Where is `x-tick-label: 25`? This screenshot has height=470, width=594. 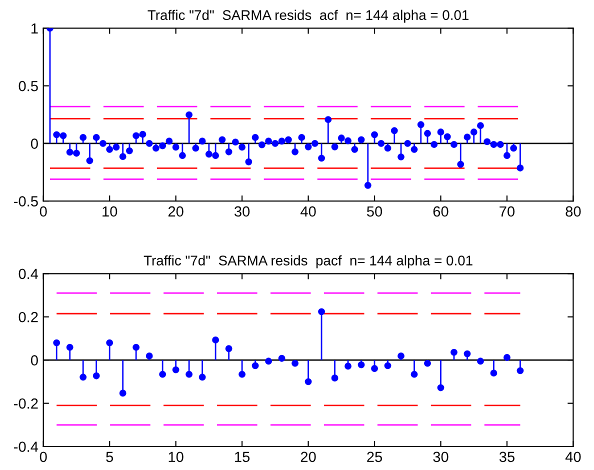 x-tick-label: 25 is located at coordinates (374, 457).